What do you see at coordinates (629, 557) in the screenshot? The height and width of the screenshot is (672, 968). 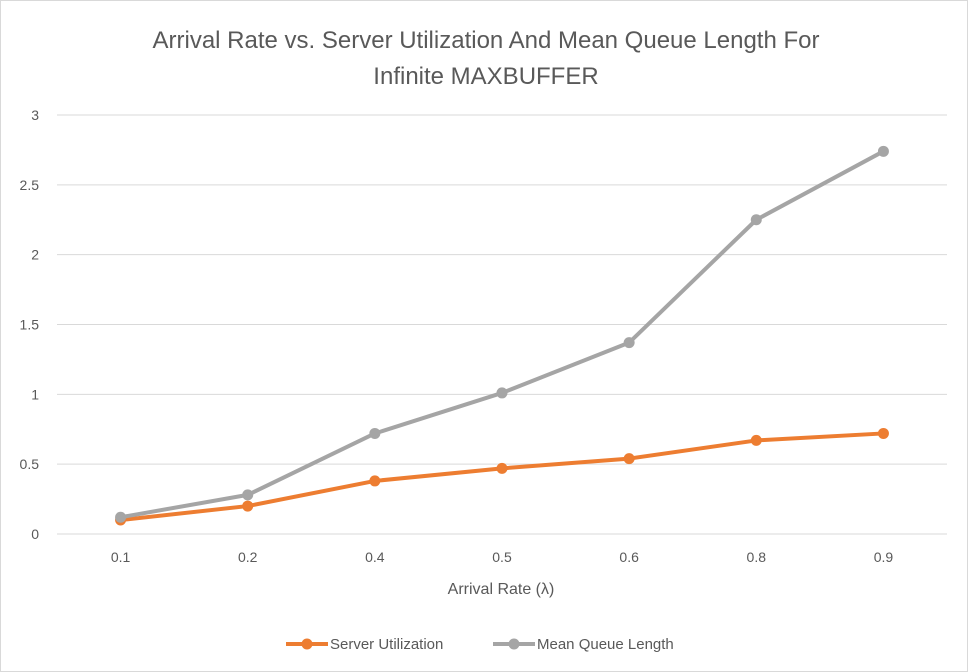 I see `x-tick-label: 0.6` at bounding box center [629, 557].